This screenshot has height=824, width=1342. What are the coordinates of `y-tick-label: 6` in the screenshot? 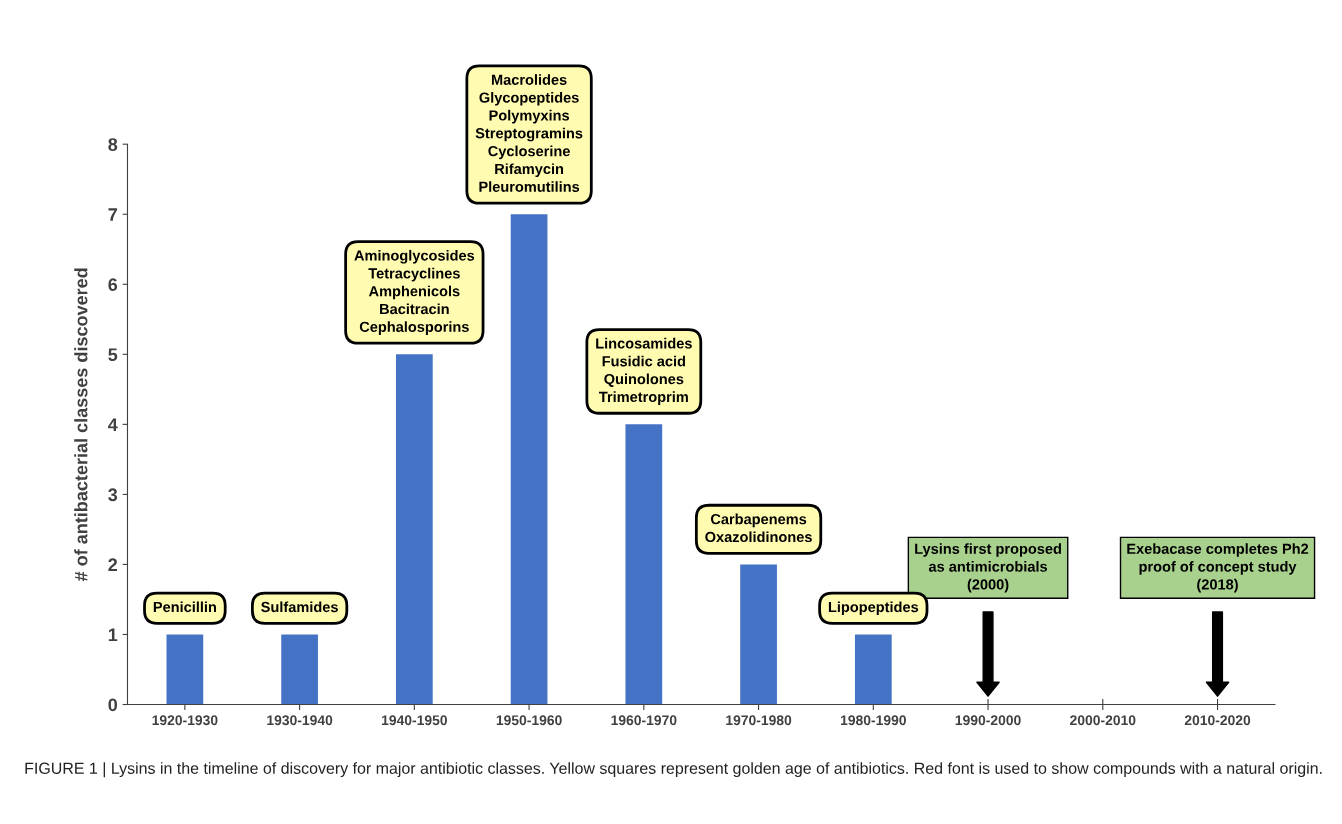 It's located at (113, 284).